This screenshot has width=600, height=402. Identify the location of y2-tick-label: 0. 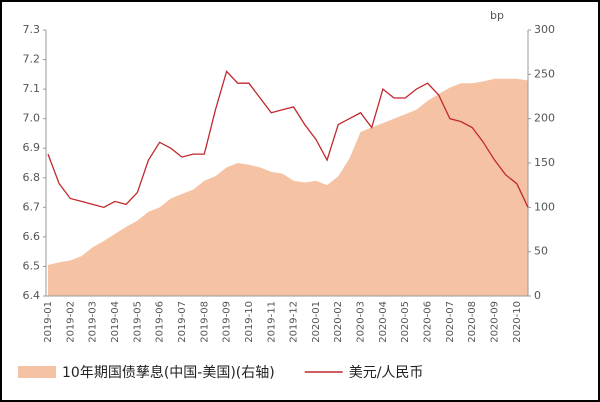
(537, 295).